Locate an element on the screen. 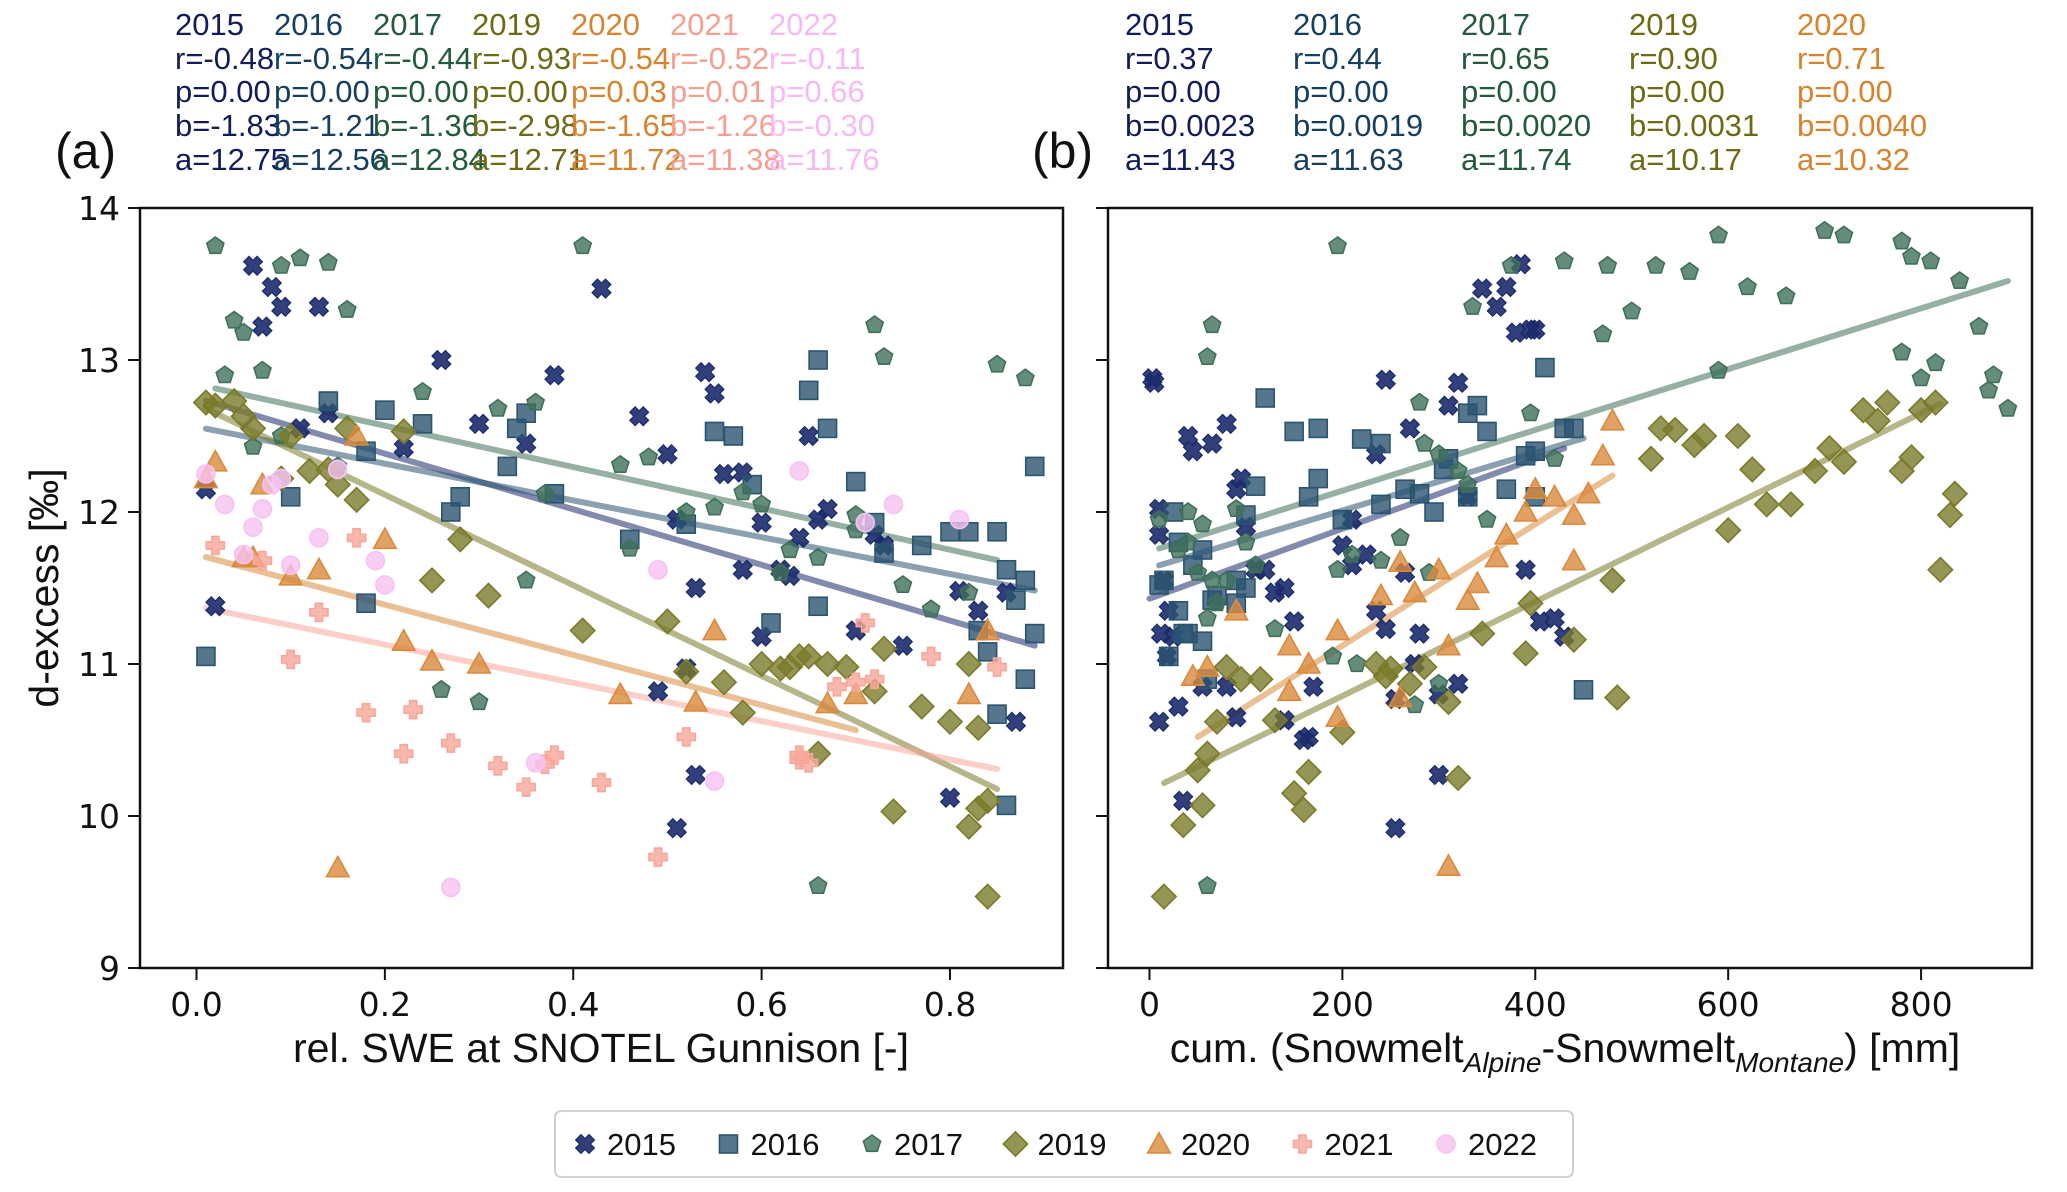  x-label-b-part2: -Snowmelt is located at coordinates (1638, 1048).